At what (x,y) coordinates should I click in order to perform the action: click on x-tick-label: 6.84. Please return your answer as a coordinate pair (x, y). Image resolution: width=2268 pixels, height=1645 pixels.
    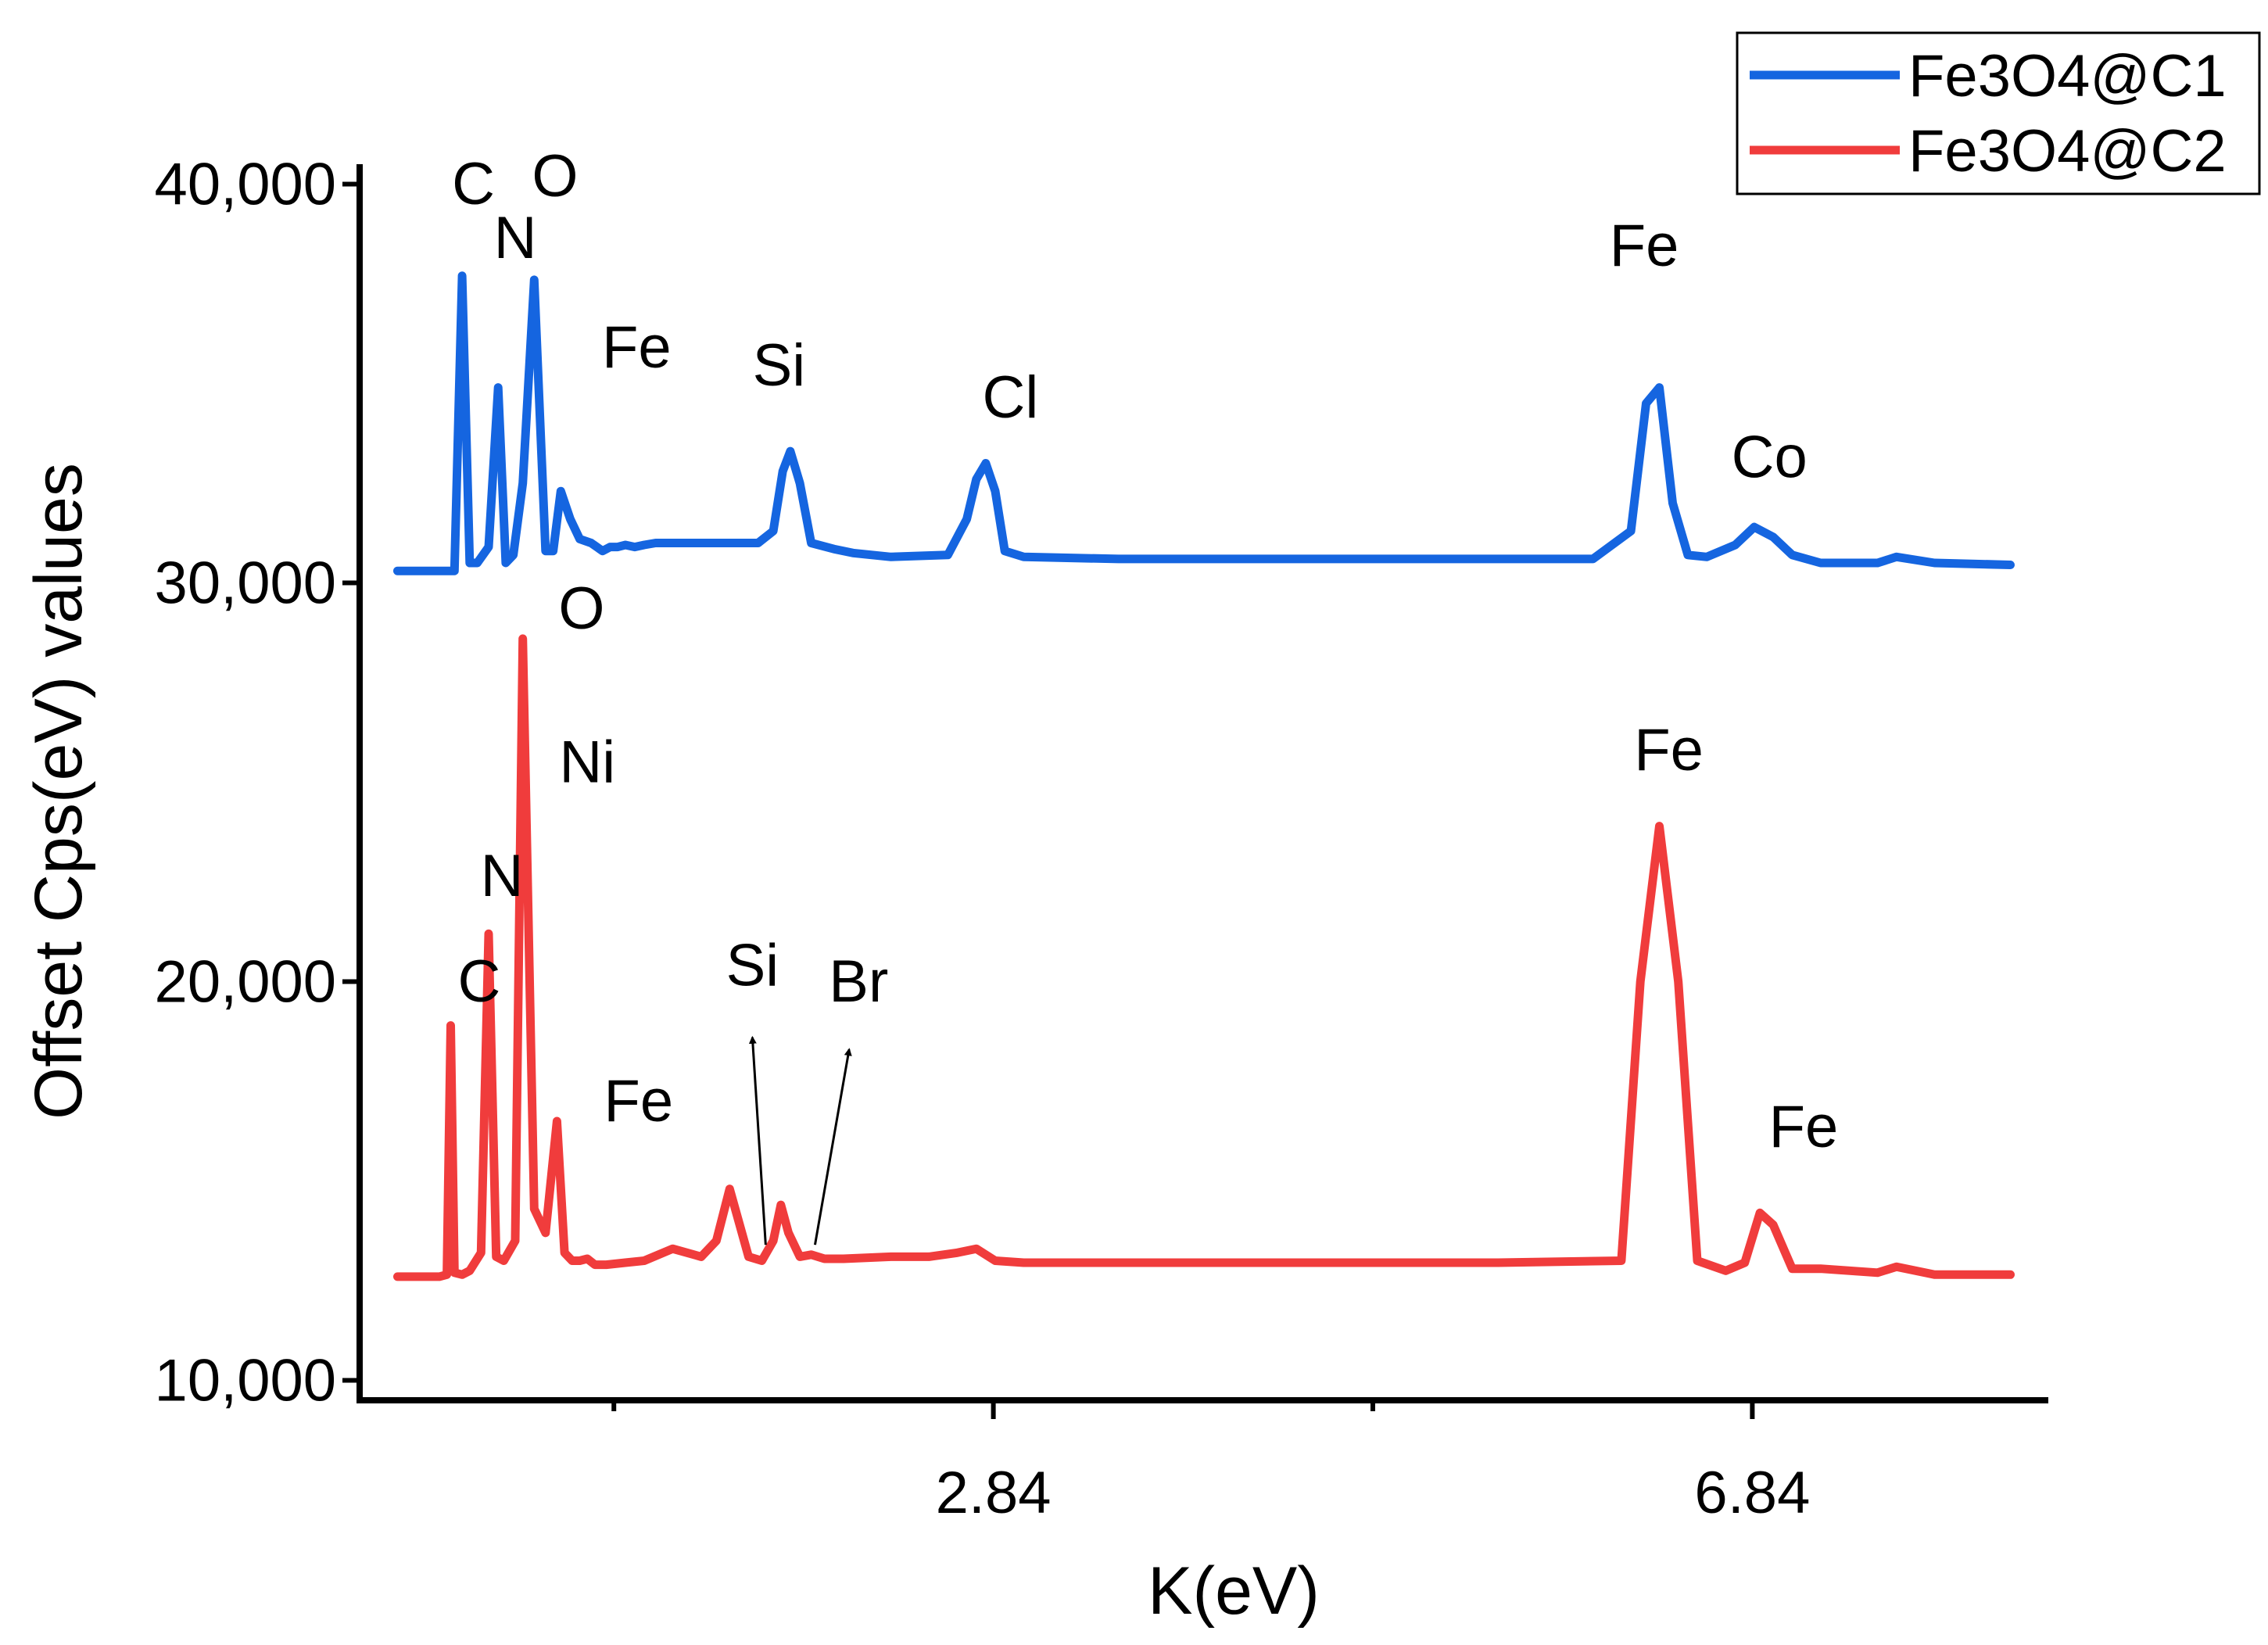
    Looking at the image, I should click on (1752, 1493).